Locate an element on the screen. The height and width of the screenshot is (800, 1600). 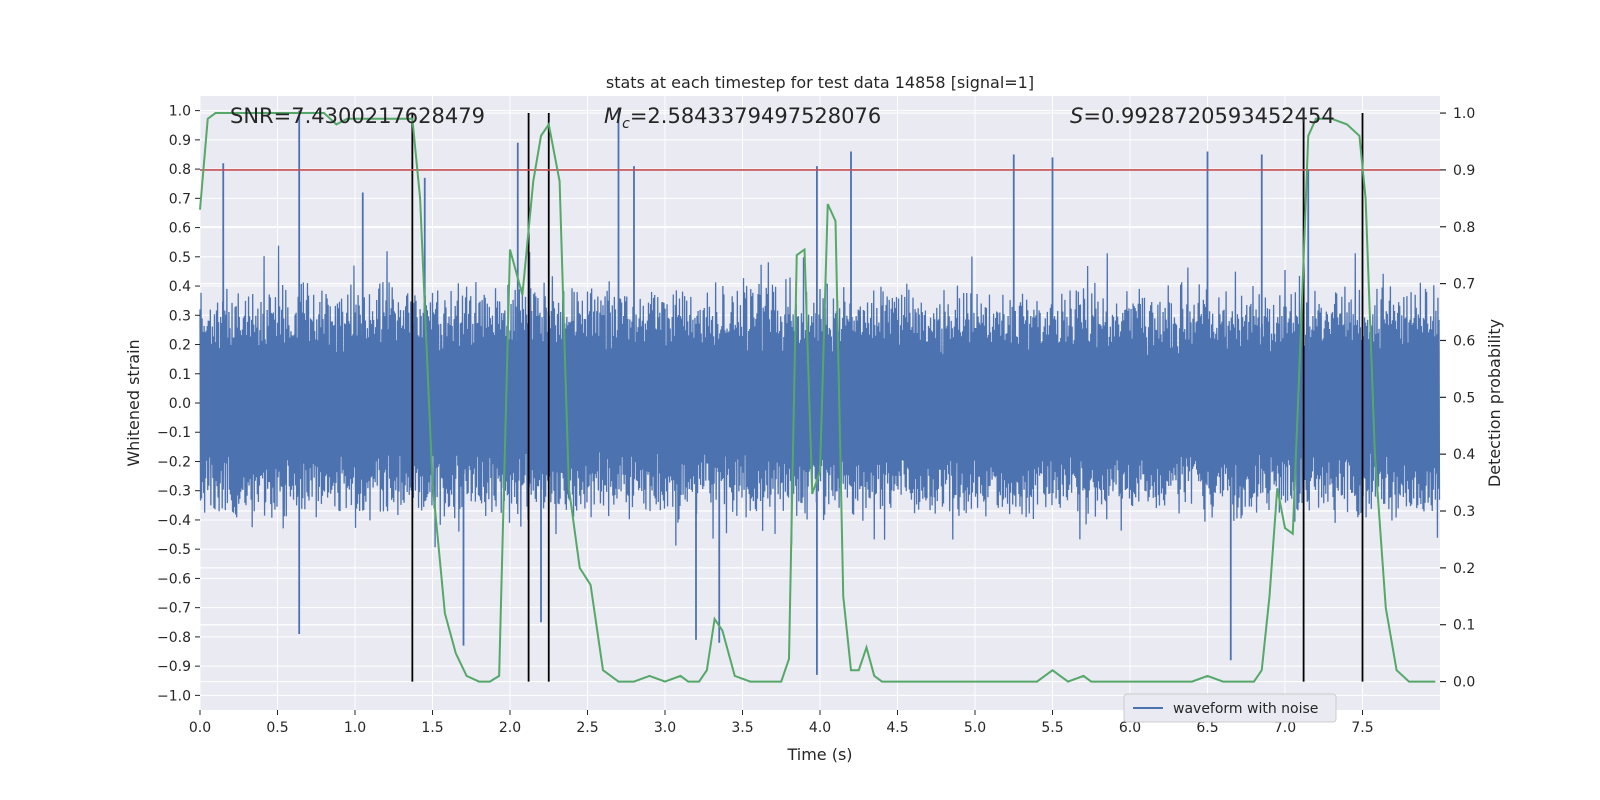
x-tick-label: 0.0 is located at coordinates (200, 728).